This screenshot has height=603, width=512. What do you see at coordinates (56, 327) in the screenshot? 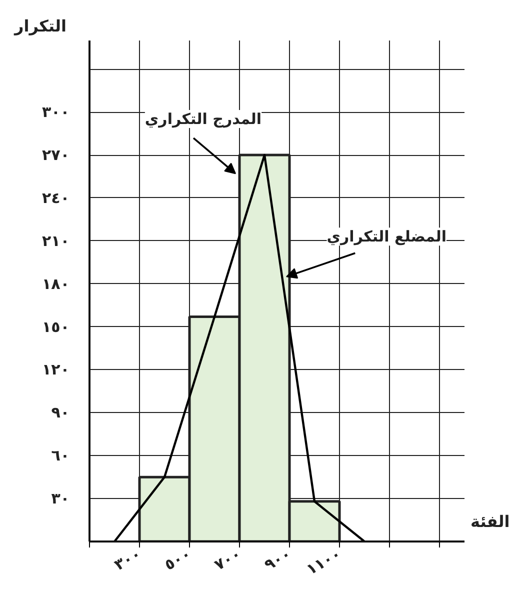
I see `y-tick-label: ١٥٠` at bounding box center [56, 327].